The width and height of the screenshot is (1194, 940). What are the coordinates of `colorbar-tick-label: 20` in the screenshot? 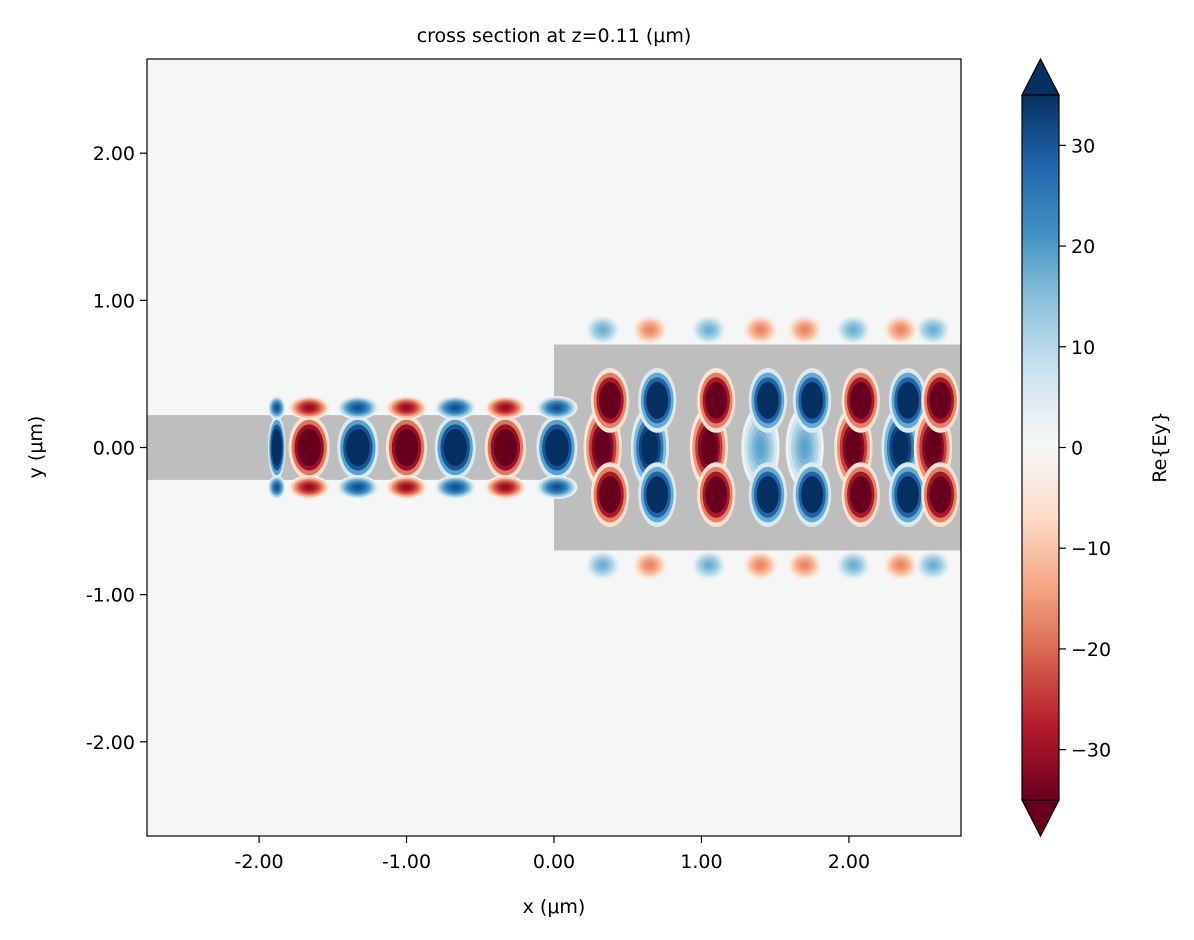 It's located at (1083, 247).